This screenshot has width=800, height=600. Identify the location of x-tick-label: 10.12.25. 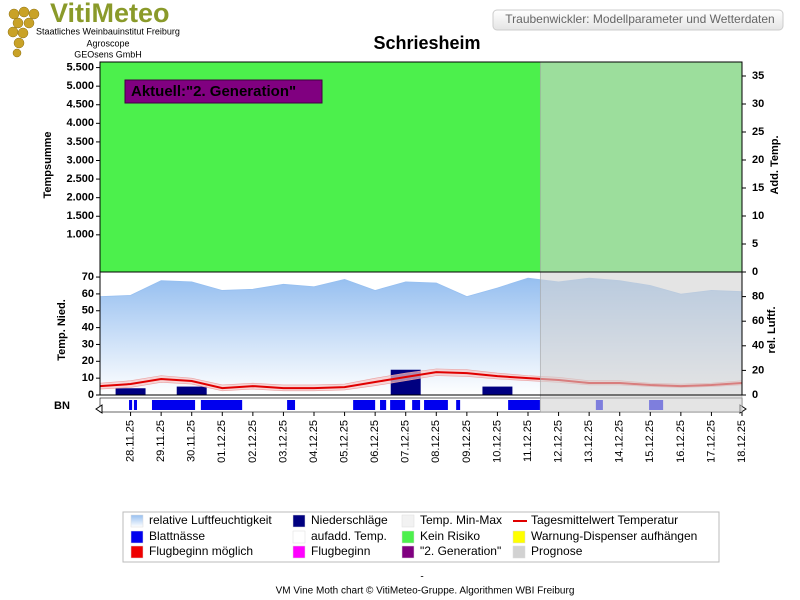
(497, 441).